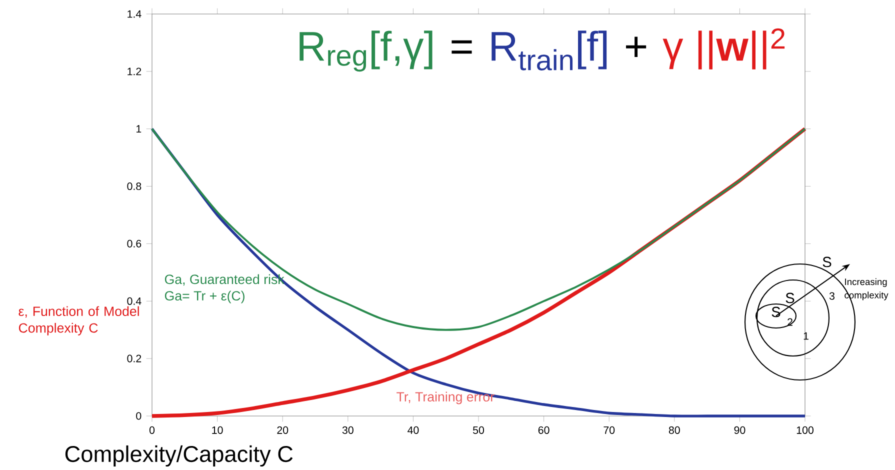 This screenshot has width=895, height=470. Describe the element at coordinates (413, 430) in the screenshot. I see `x-tick-label: 40` at that location.